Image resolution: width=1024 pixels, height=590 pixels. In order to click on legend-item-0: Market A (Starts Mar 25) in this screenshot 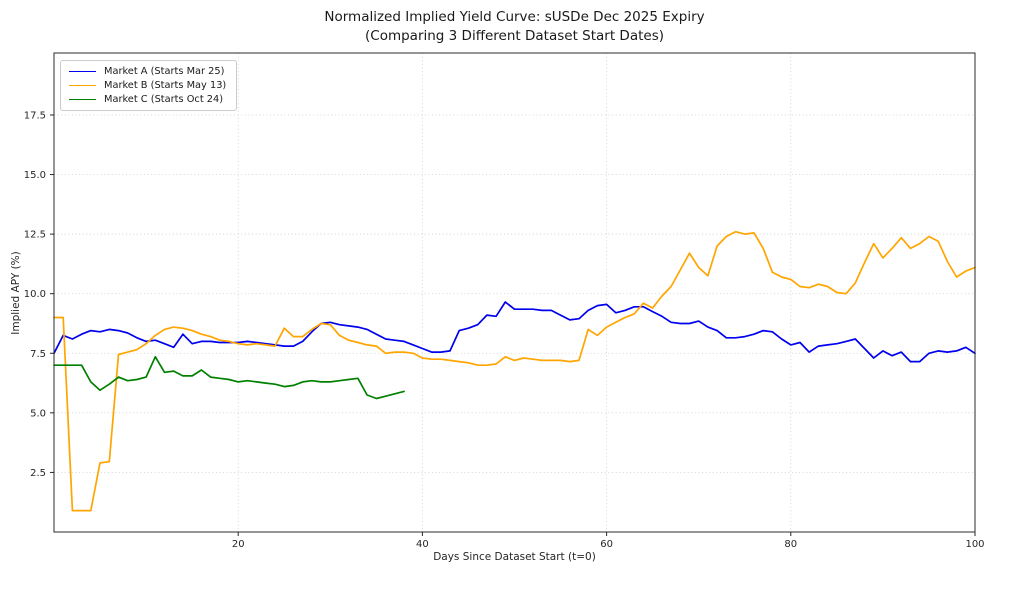, I will do `click(147, 71)`.